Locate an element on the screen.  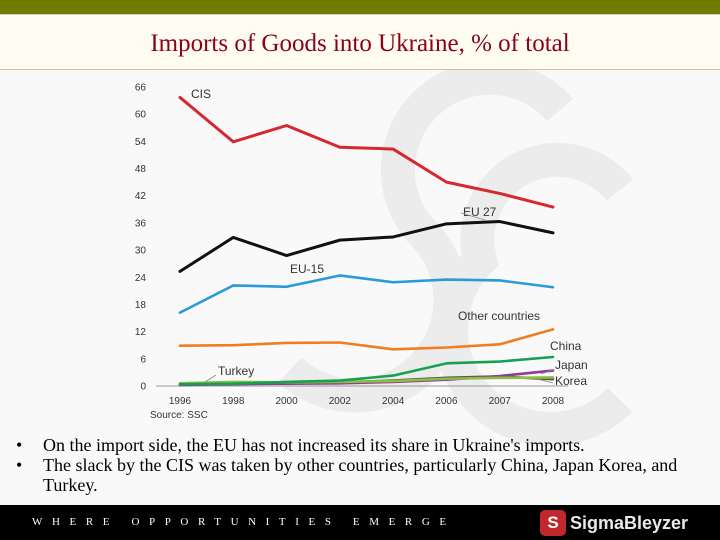
y-tick-label: 54 is located at coordinates (141, 142).